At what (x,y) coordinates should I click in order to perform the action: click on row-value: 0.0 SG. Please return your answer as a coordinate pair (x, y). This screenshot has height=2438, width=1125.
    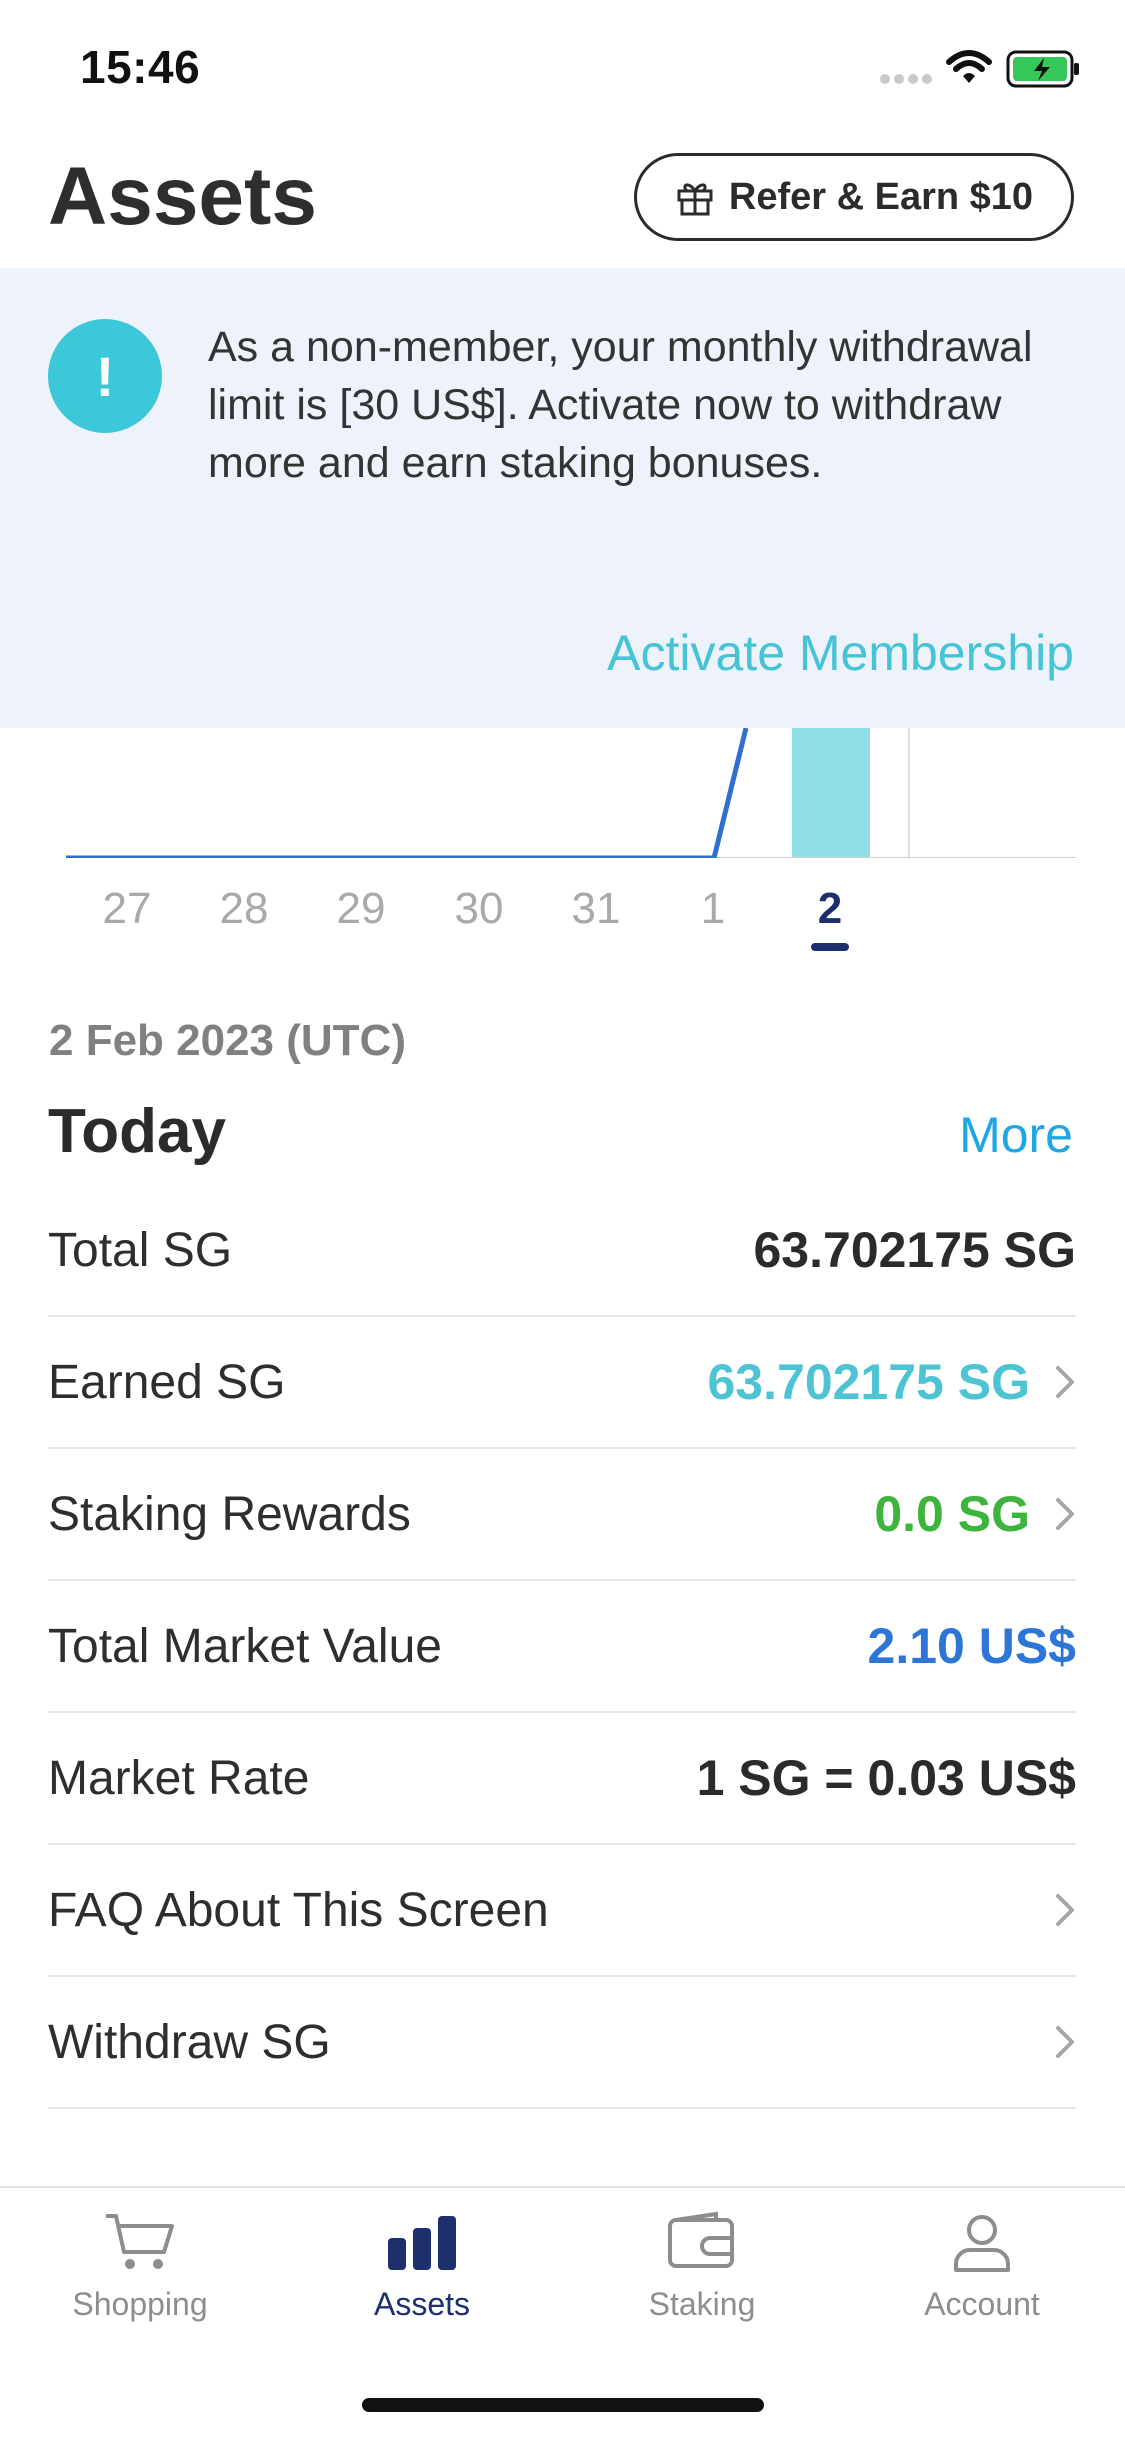
    Looking at the image, I should click on (952, 1514).